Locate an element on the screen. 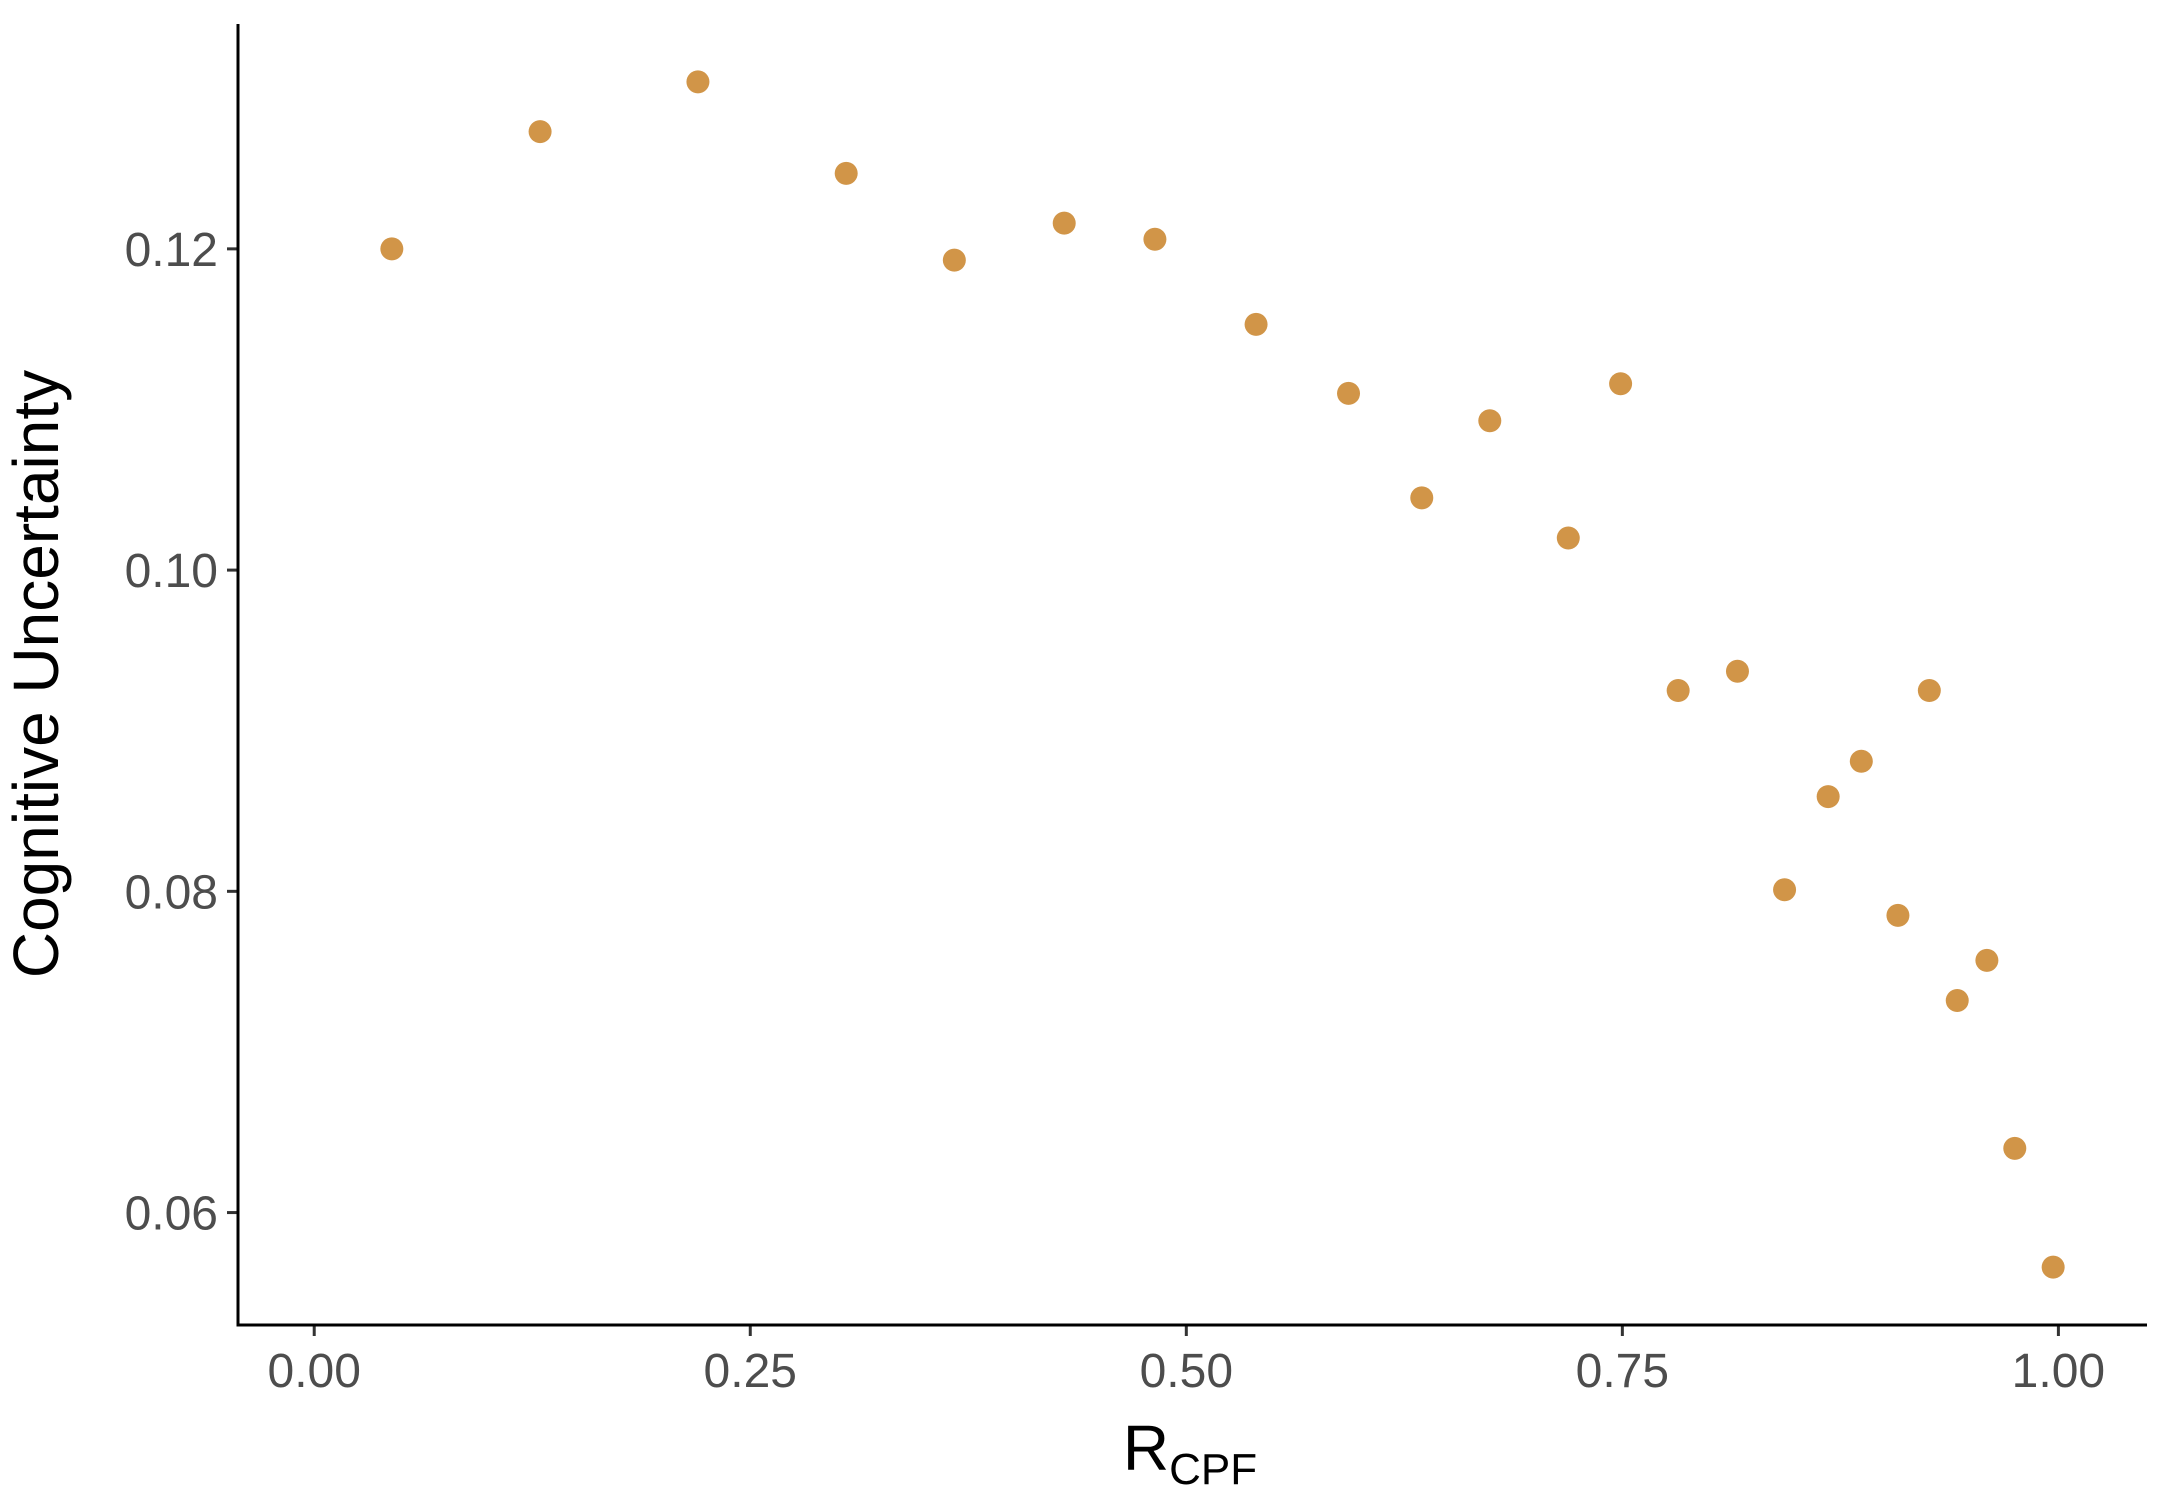  x-axis-title-main: R is located at coordinates (1146, 1448).